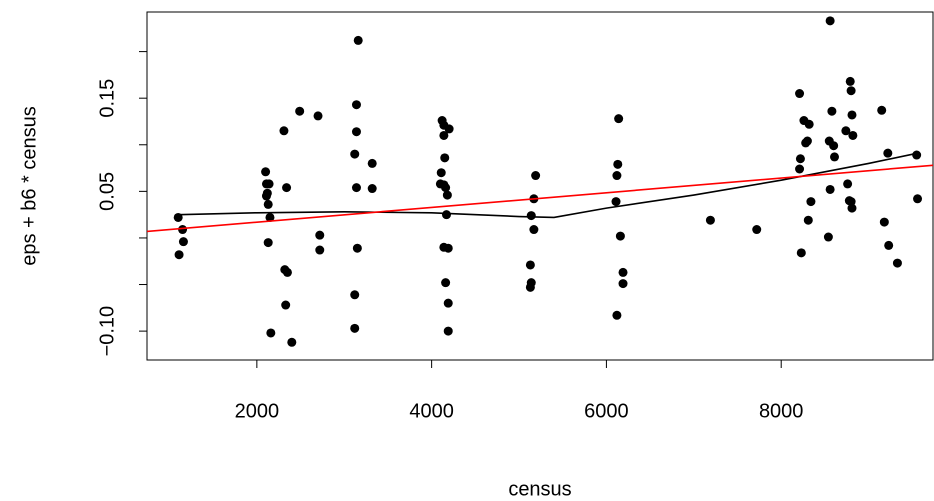 The image size is (934, 501). I want to click on y-tick-label: −0.10, so click(107, 331).